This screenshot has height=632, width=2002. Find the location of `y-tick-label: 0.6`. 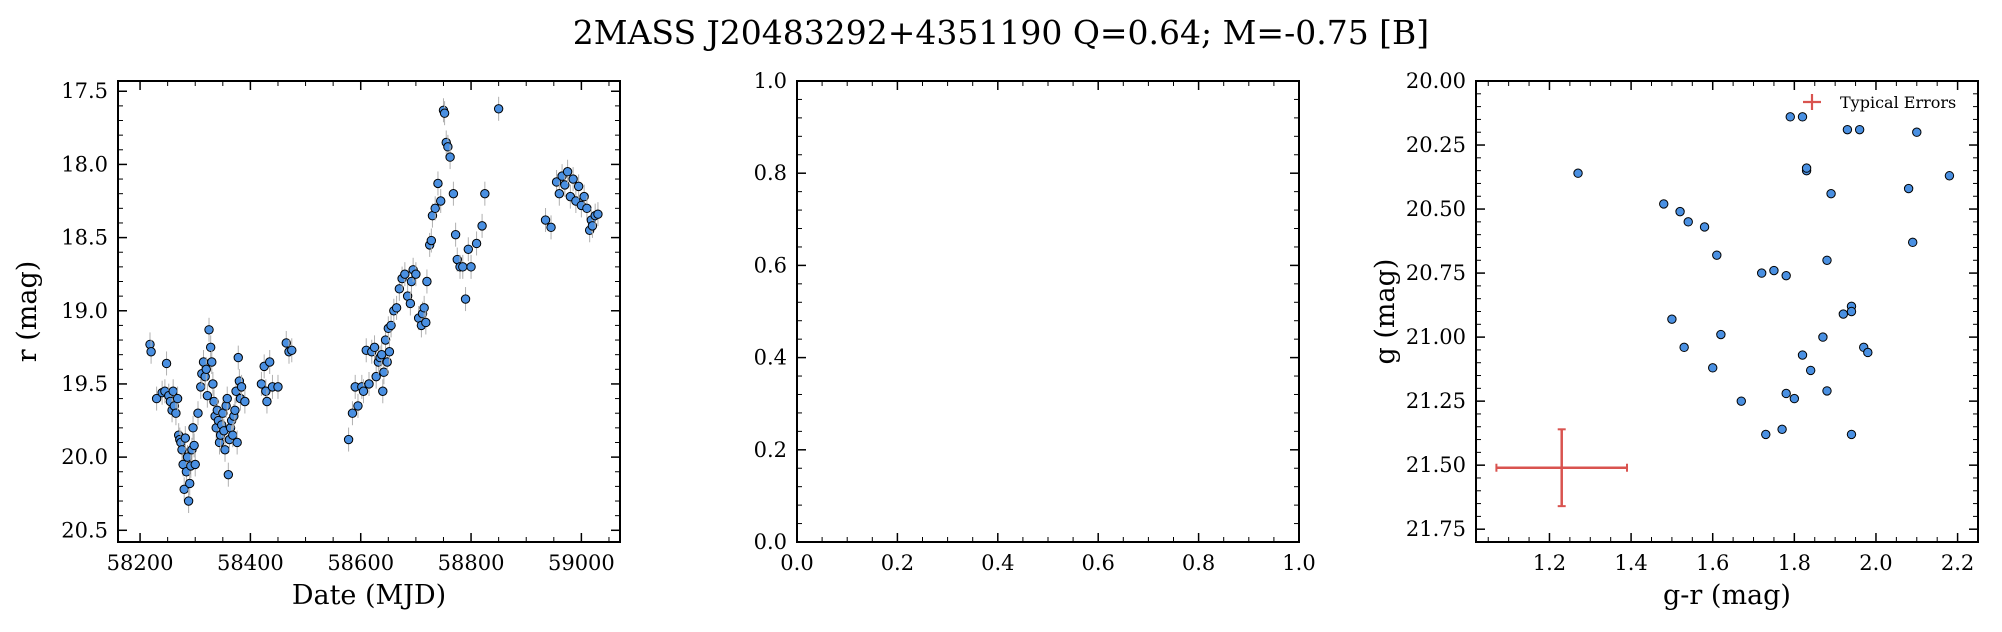

y-tick-label: 0.6 is located at coordinates (770, 265).